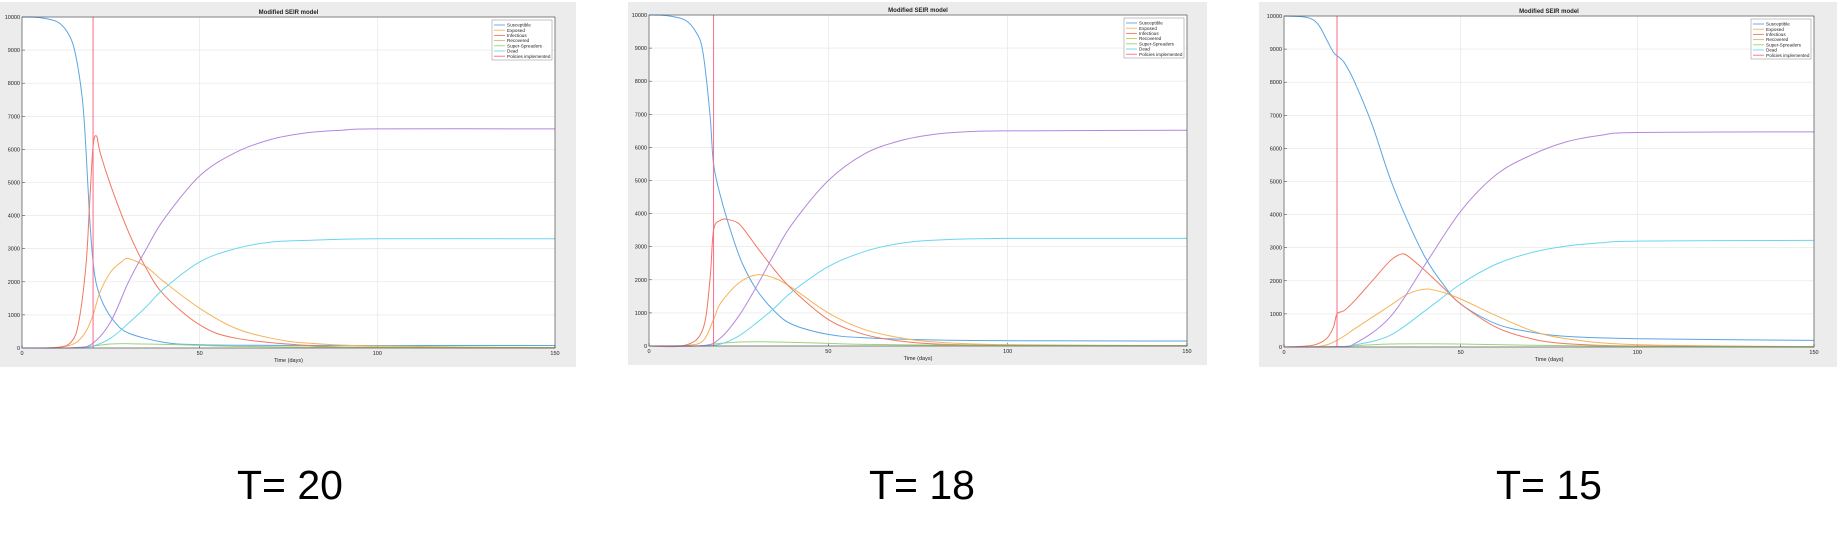 This screenshot has height=535, width=1837. What do you see at coordinates (1549, 485) in the screenshot?
I see `caption-t15: T= 15` at bounding box center [1549, 485].